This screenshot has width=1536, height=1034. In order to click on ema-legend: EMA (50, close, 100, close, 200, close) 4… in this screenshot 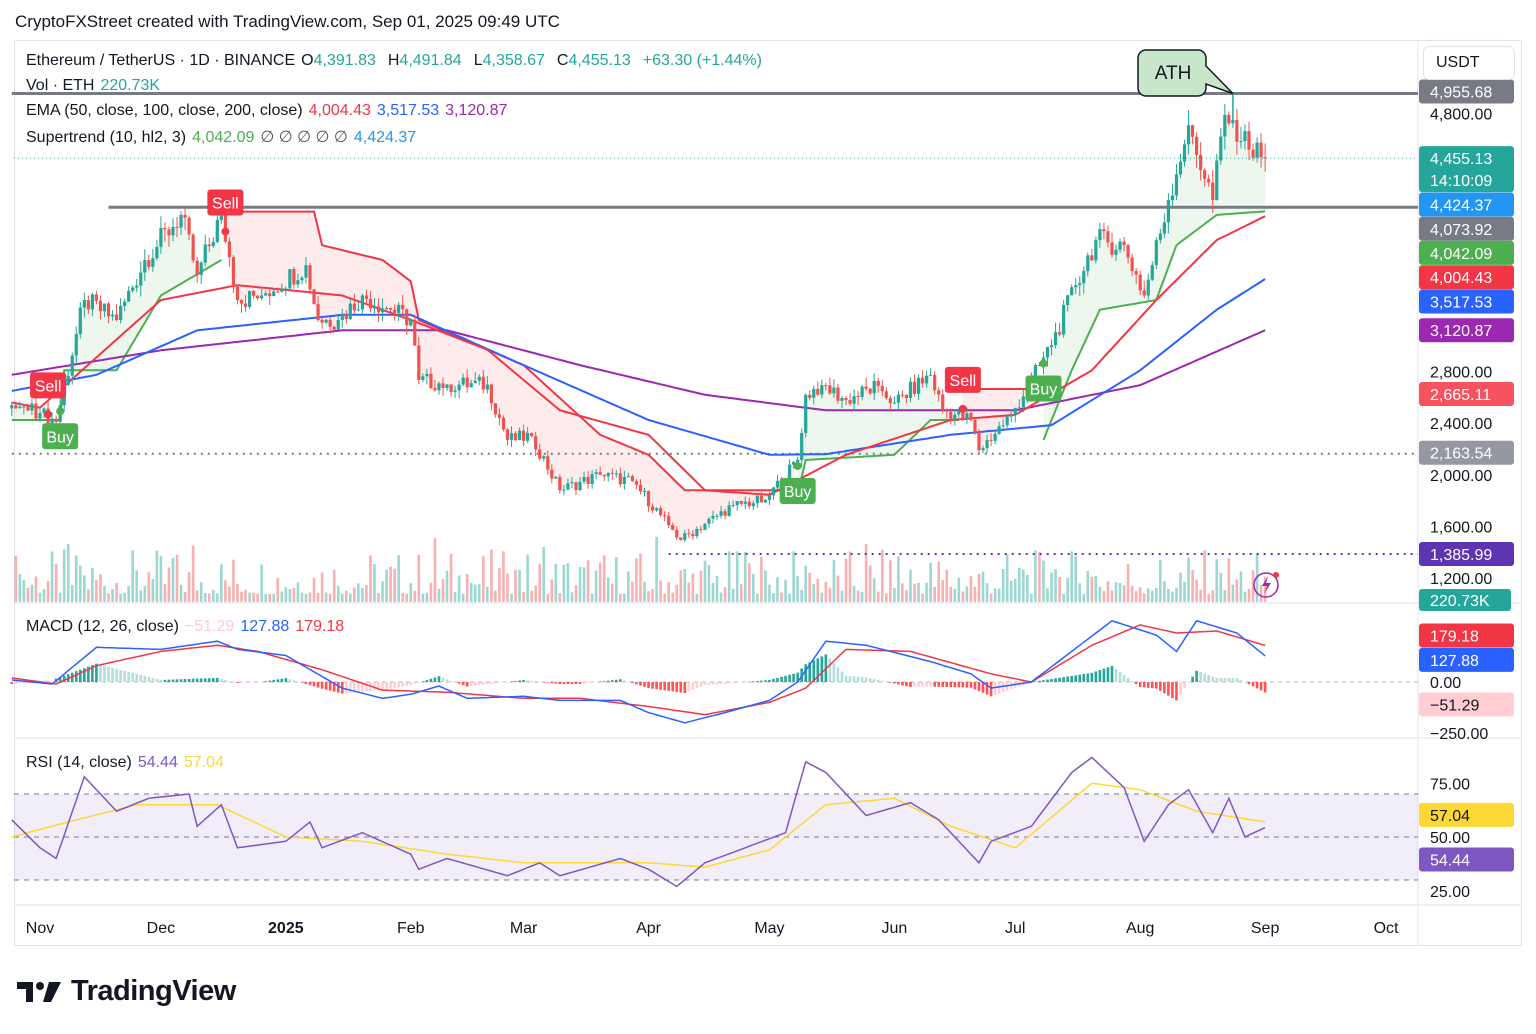, I will do `click(269, 111)`.